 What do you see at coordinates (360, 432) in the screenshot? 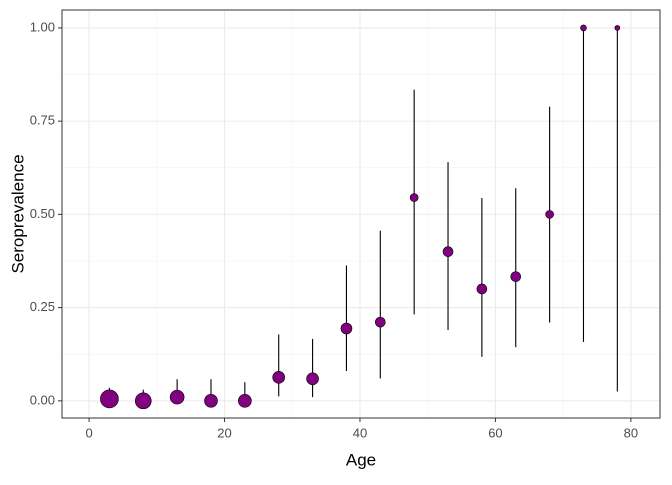
I see `x-tick-label: 40` at bounding box center [360, 432].